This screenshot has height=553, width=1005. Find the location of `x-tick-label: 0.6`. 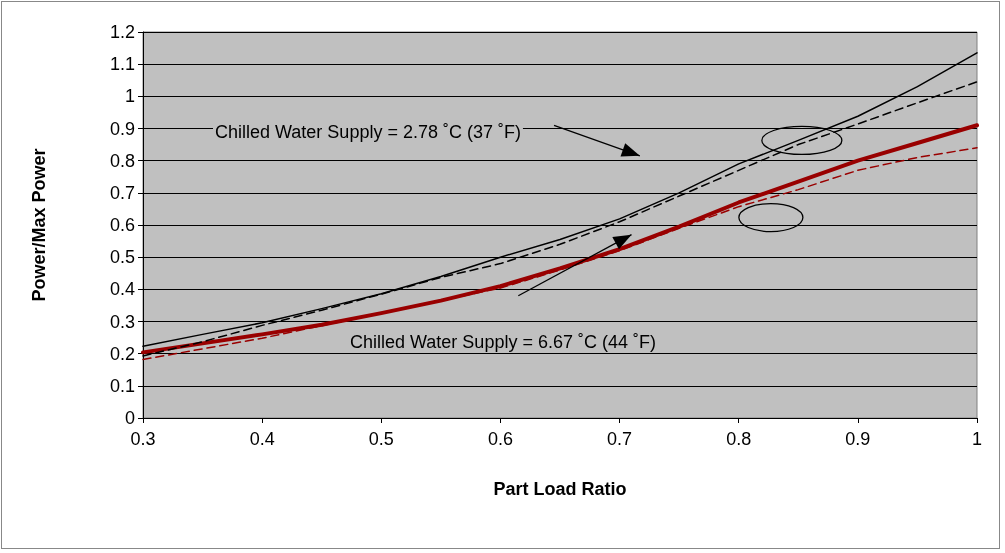

x-tick-label: 0.6 is located at coordinates (500, 439).